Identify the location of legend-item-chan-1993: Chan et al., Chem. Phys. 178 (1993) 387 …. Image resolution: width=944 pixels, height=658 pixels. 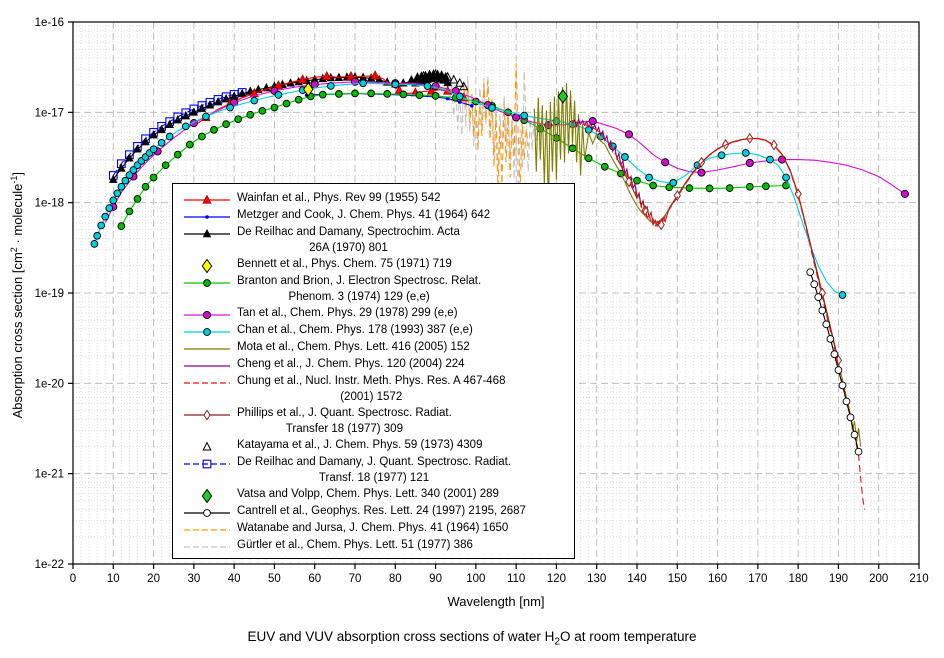
(375, 330).